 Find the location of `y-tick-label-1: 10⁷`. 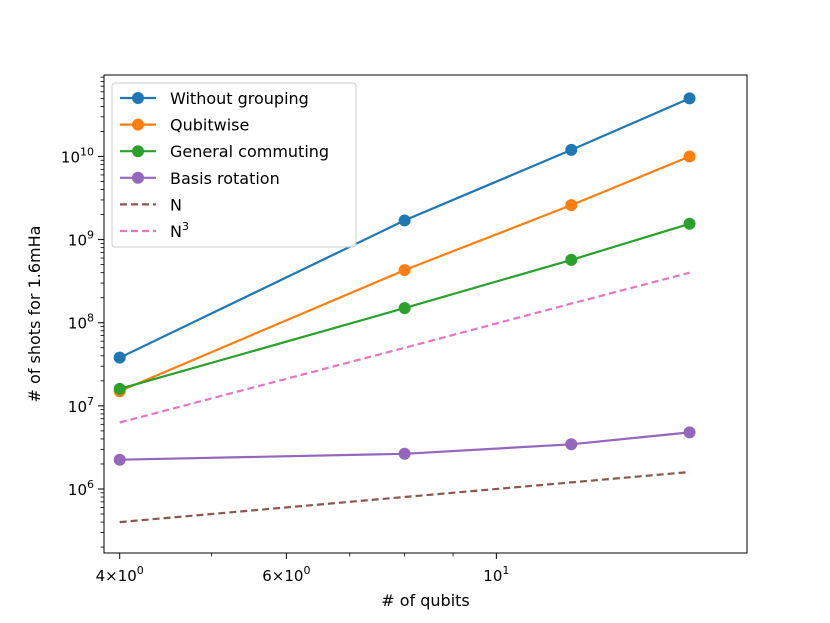

y-tick-label-1: 10⁷ is located at coordinates (81, 405).